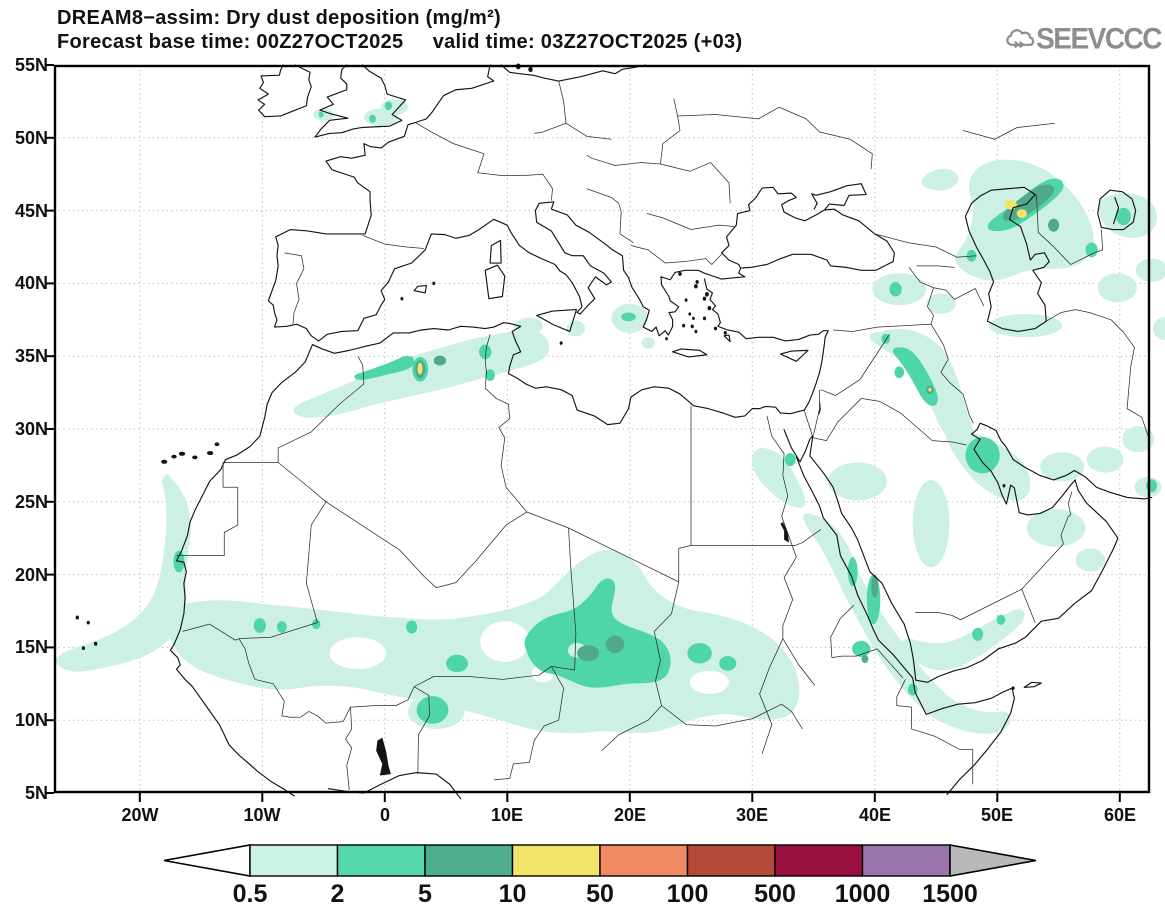 This screenshot has height=907, width=1165. Describe the element at coordinates (1099, 38) in the screenshot. I see `logo-wordmark: SEEVCCC` at that location.